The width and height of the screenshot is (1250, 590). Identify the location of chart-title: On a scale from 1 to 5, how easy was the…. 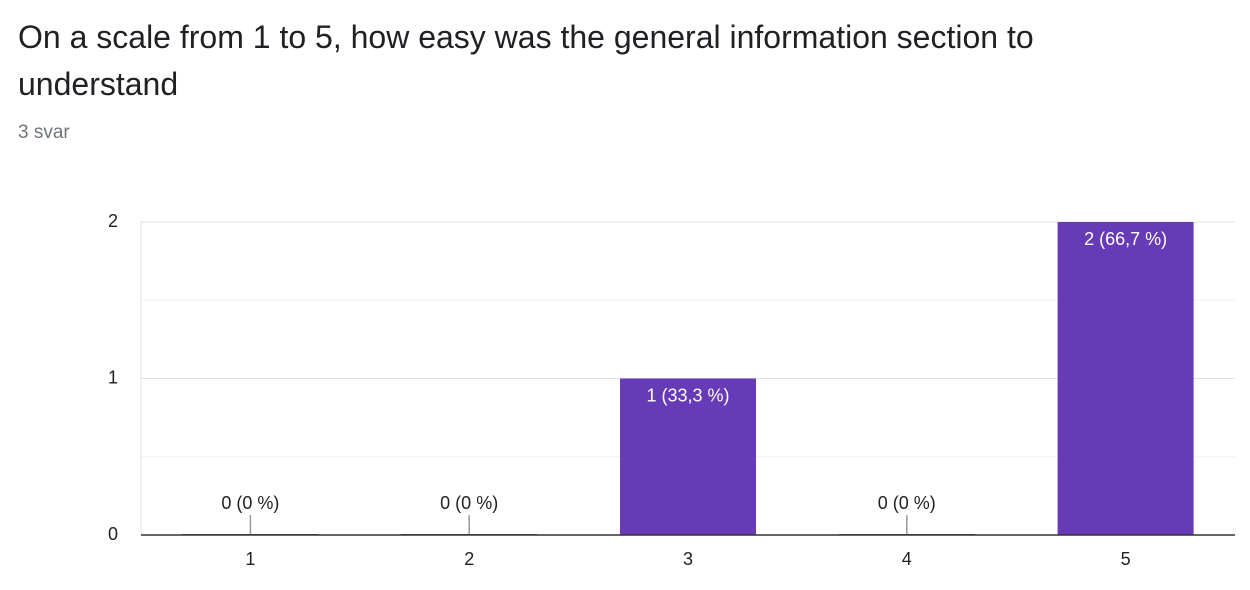
(526, 60).